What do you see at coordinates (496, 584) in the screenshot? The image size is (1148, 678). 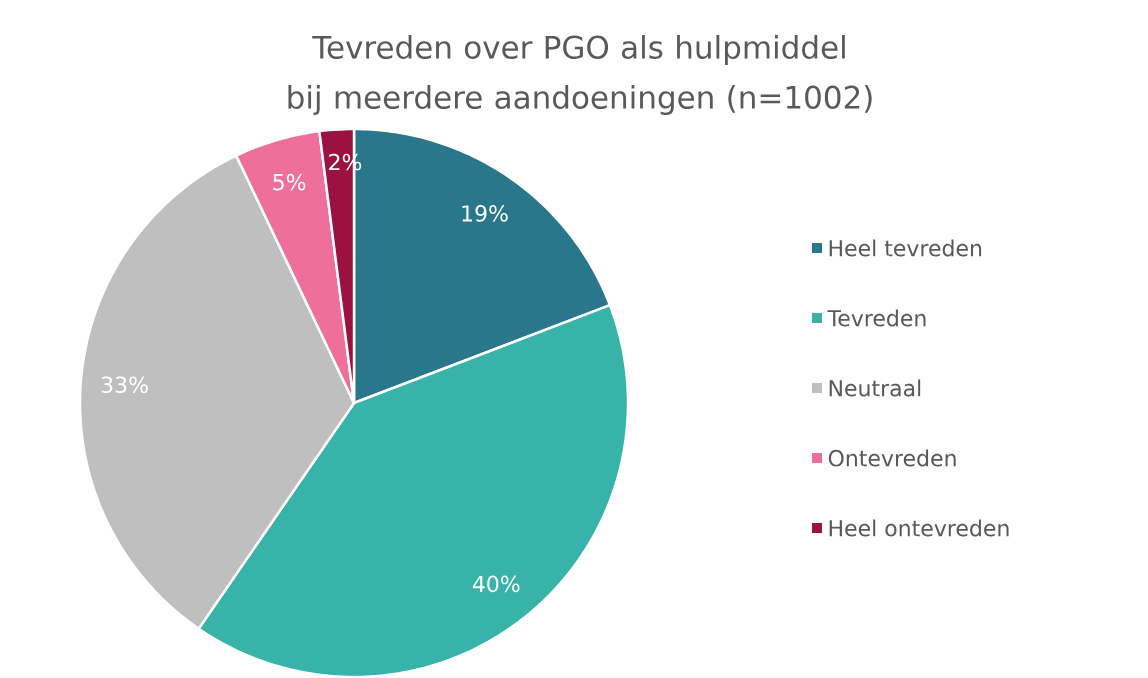 I see `data-label: 40%` at bounding box center [496, 584].